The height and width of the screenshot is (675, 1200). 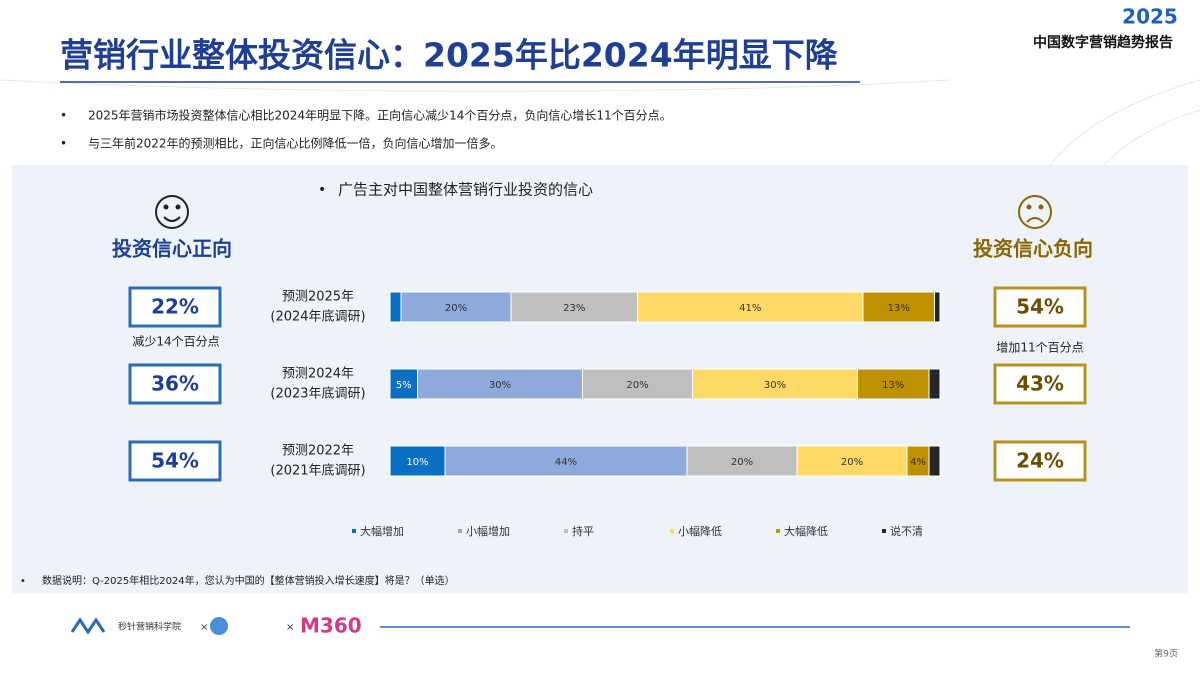 I want to click on value-label: 23%, so click(x=574, y=308).